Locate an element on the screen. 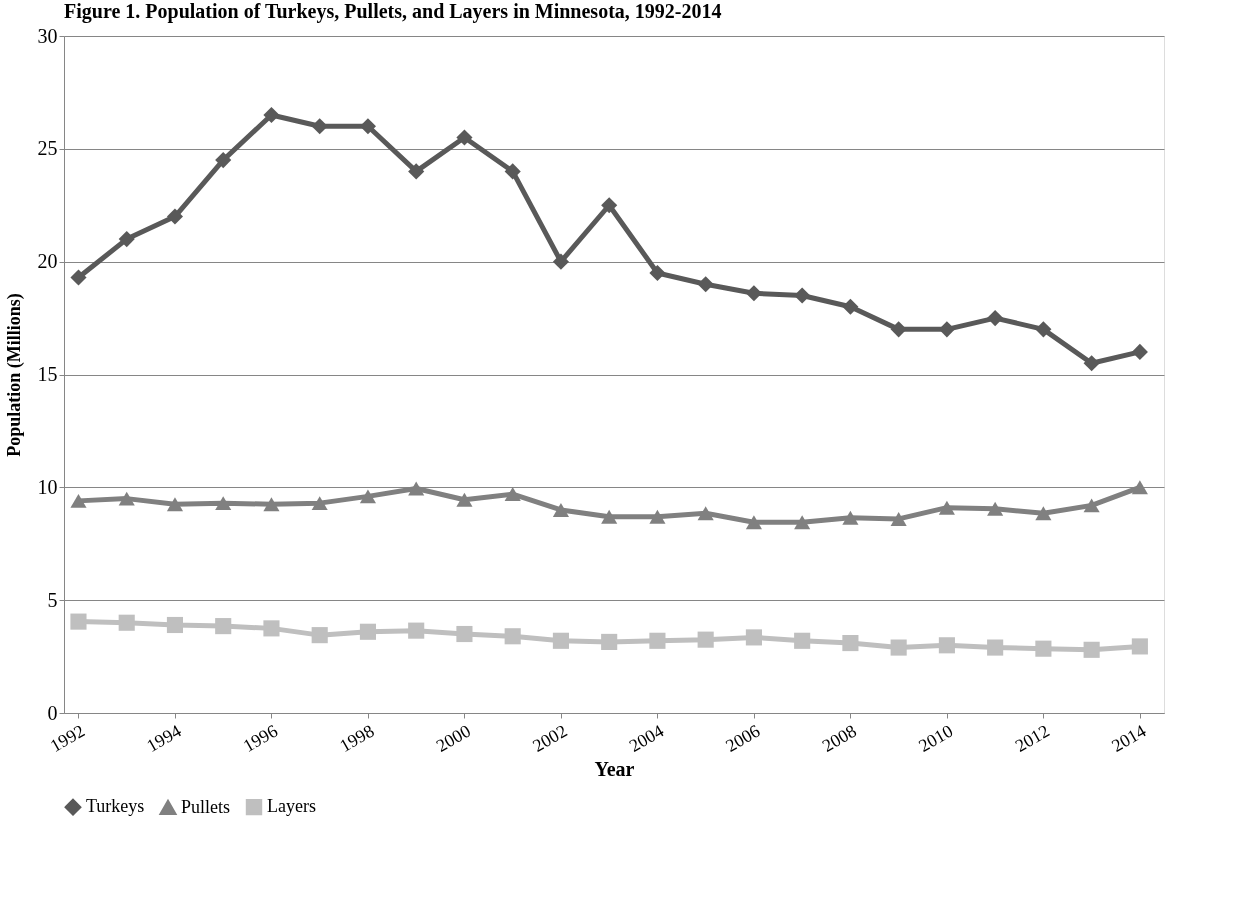 This screenshot has height=909, width=1253. y-tick-label: 30 is located at coordinates (47, 35).